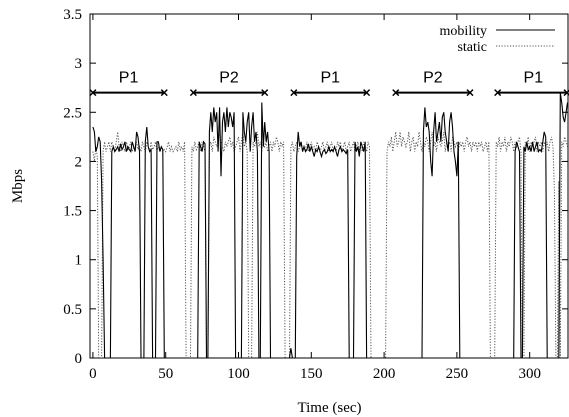  Describe the element at coordinates (79, 261) in the screenshot. I see `y-tick-label: 1` at that location.